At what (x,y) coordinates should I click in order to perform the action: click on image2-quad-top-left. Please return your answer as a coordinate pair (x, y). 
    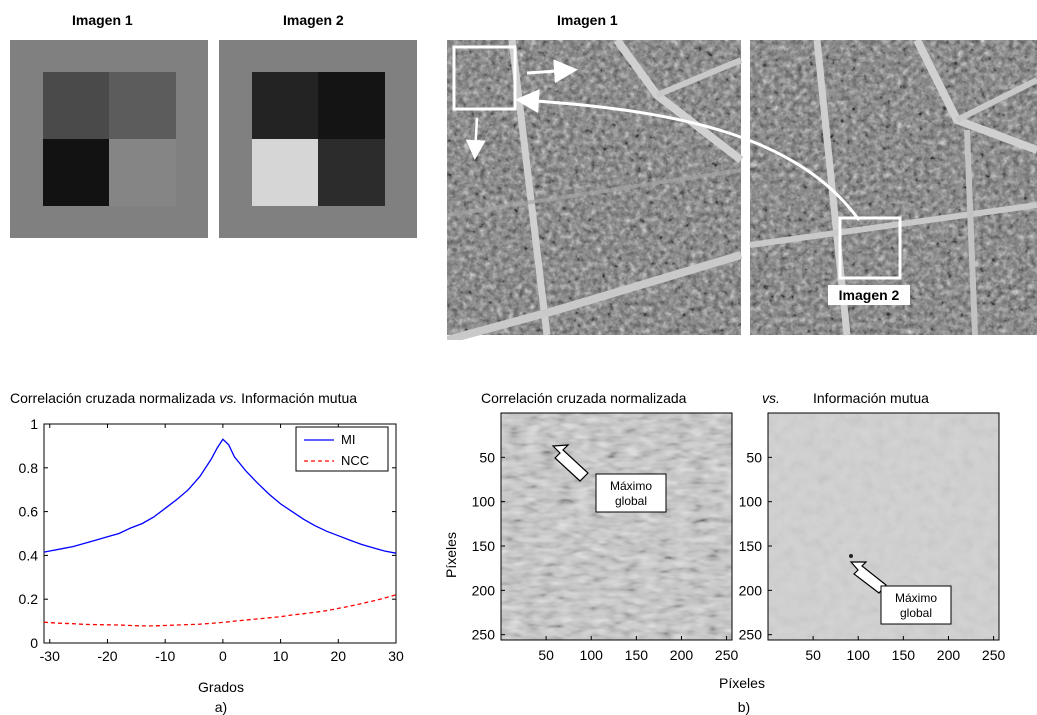
    Looking at the image, I should click on (285, 105).